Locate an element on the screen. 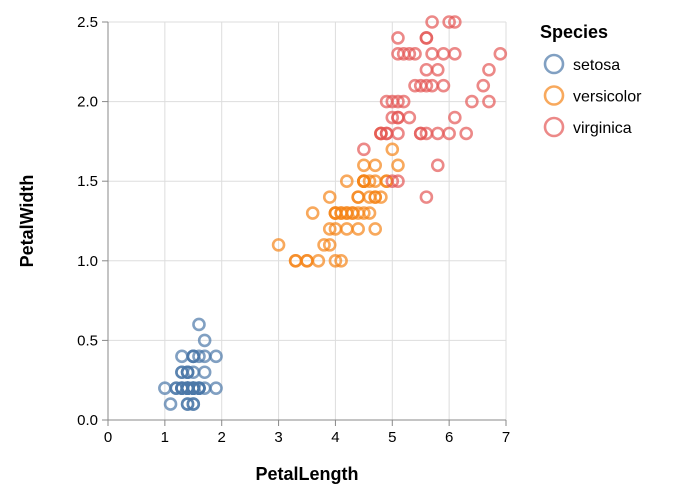 This screenshot has width=688, height=500. legend-title: Species is located at coordinates (574, 32).